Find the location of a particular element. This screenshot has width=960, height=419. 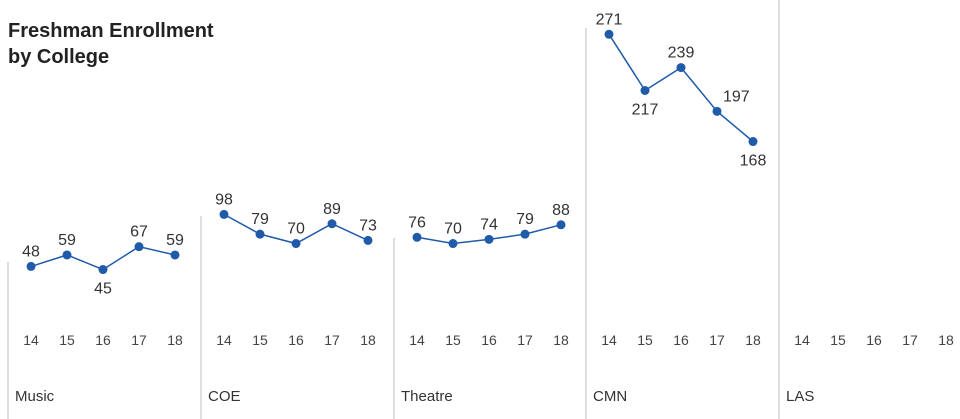

tick-label-las-17: 17 is located at coordinates (910, 340).